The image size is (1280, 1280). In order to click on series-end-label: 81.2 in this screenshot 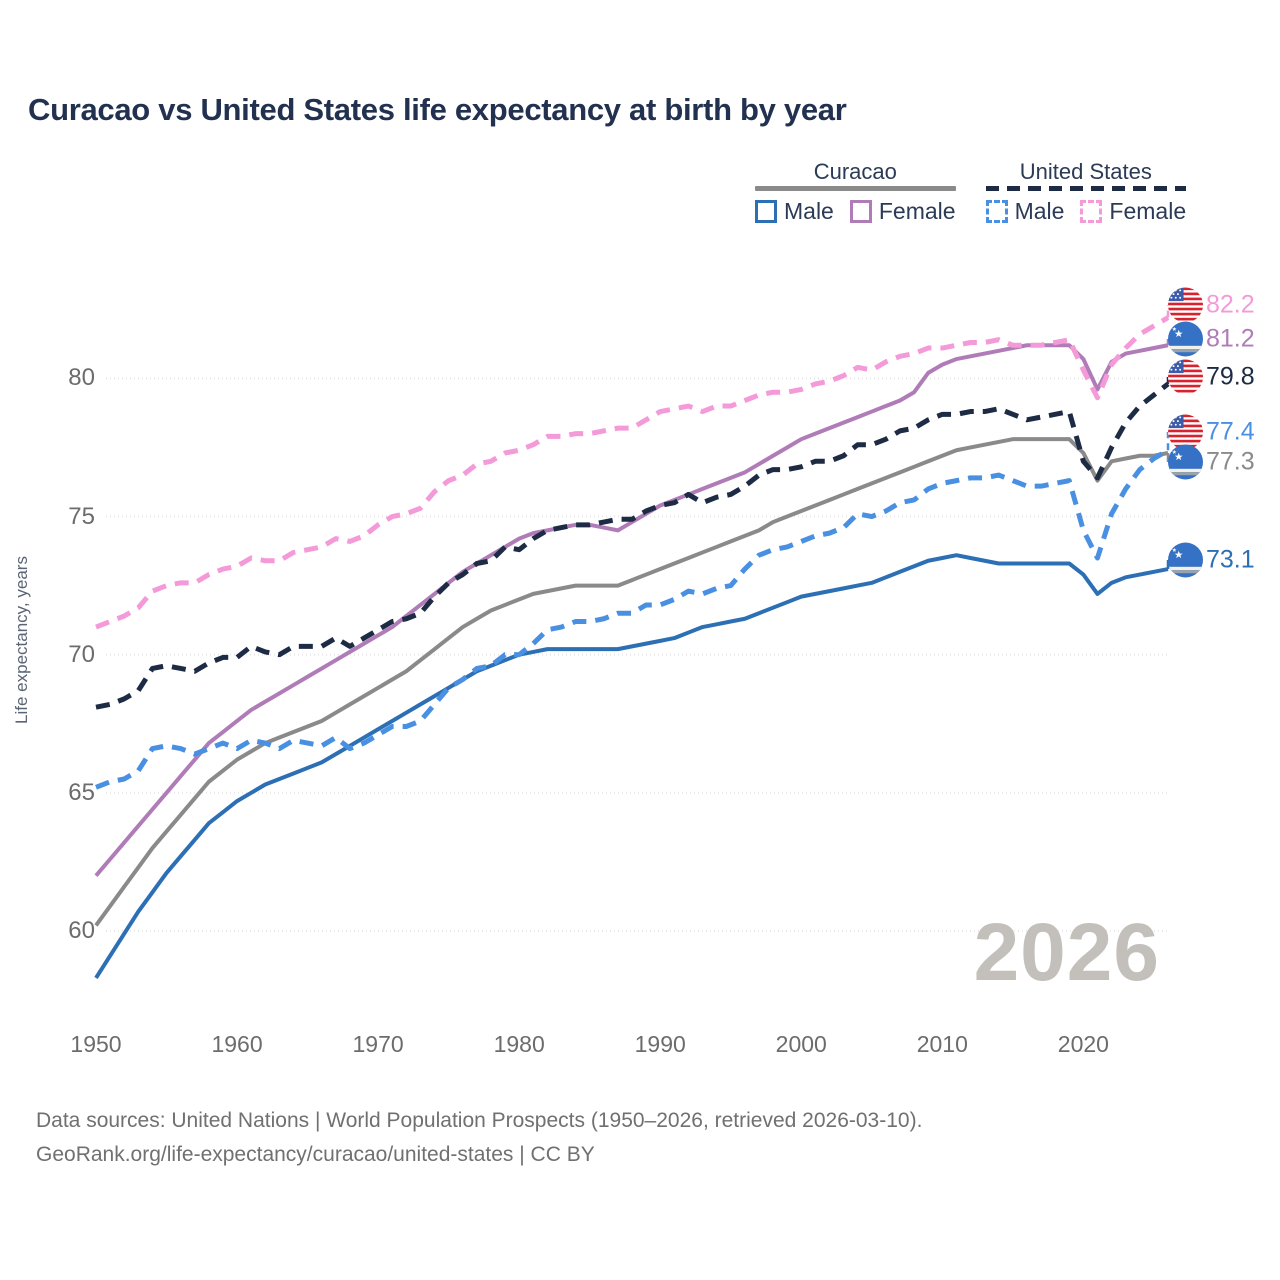, I will do `click(1211, 339)`.